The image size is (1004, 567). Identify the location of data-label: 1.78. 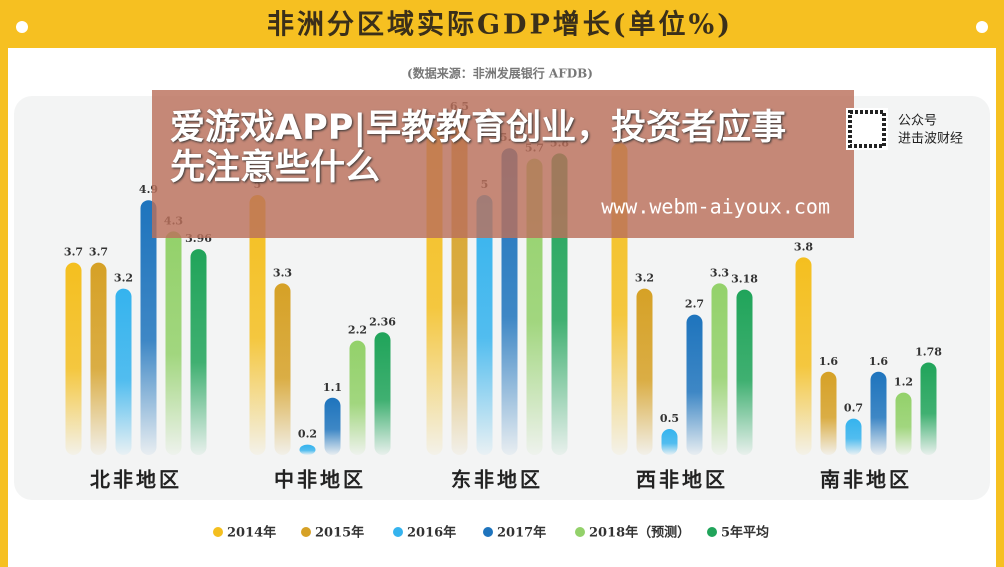
(928, 351).